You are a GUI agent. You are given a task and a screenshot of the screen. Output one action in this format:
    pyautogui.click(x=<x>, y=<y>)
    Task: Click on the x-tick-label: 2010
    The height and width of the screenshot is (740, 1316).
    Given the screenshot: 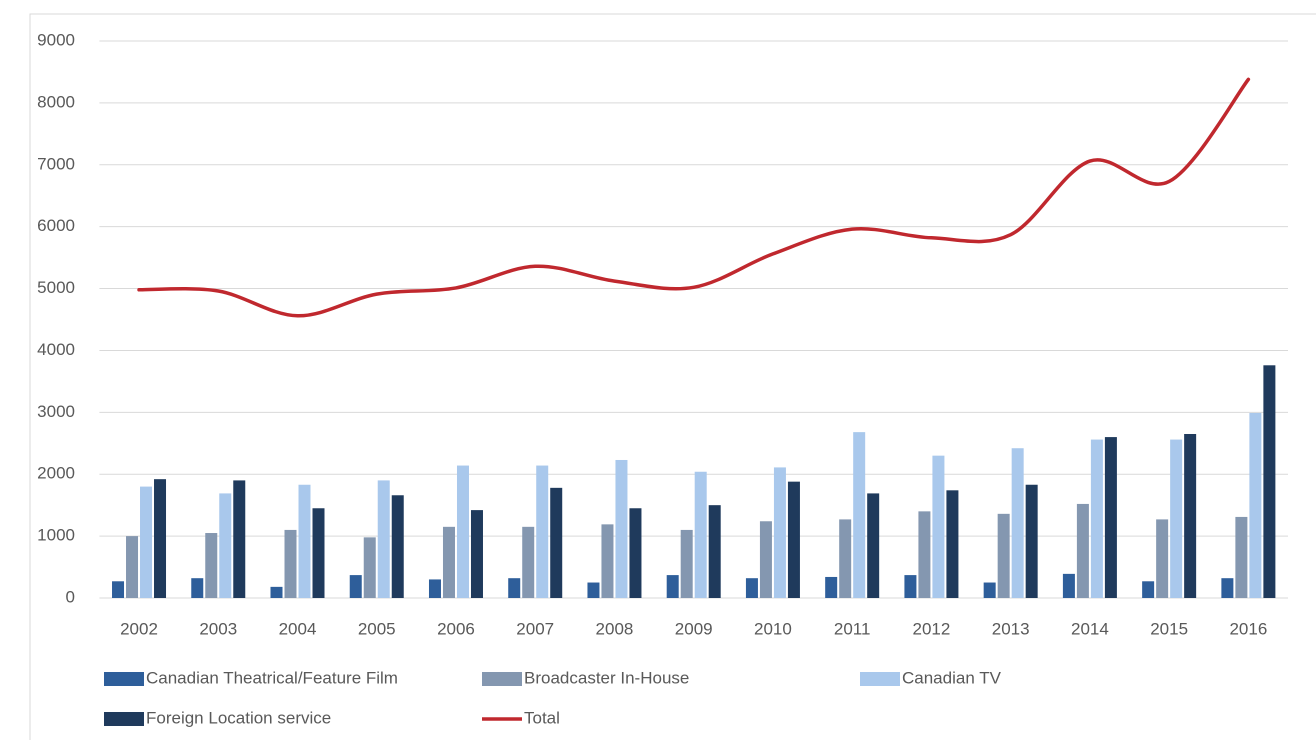 What is the action you would take?
    pyautogui.click(x=773, y=628)
    